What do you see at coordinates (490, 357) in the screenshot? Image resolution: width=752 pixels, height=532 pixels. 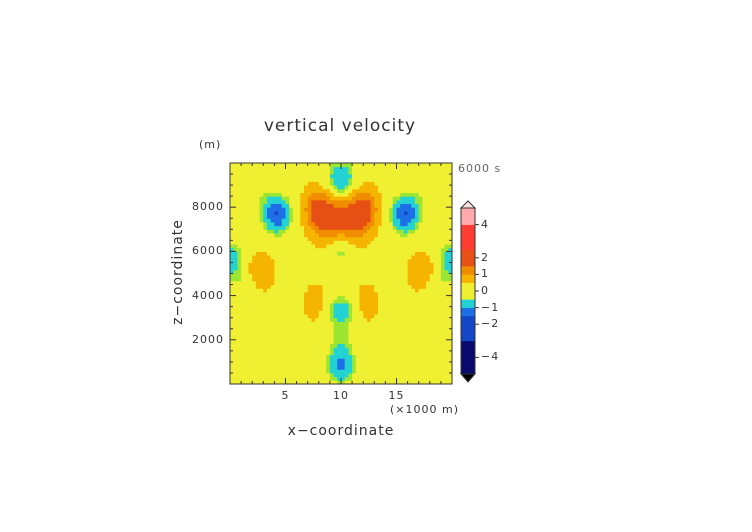 I see `colorbar-tick-label: −4` at bounding box center [490, 357].